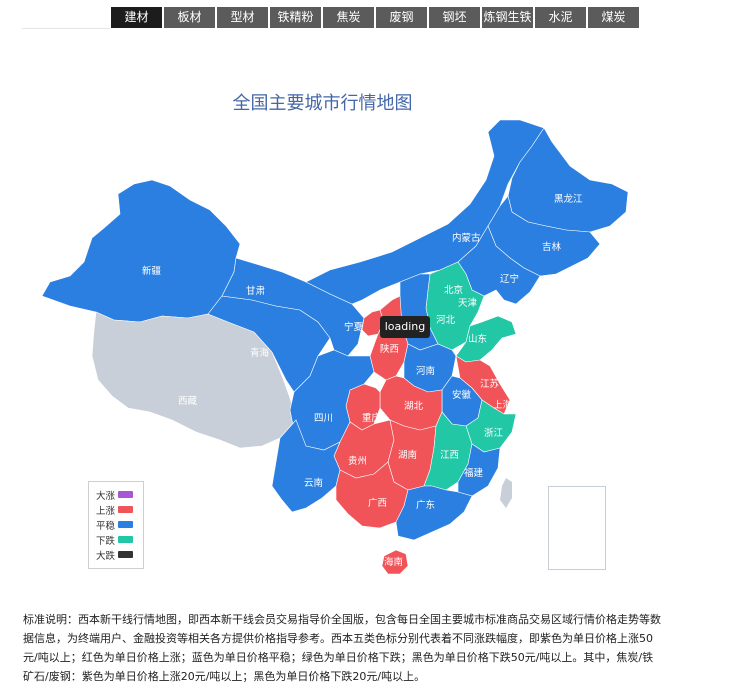 Image resolution: width=743 pixels, height=691 pixels. What do you see at coordinates (466, 238) in the screenshot?
I see `label-neimenggu: 内蒙古` at bounding box center [466, 238].